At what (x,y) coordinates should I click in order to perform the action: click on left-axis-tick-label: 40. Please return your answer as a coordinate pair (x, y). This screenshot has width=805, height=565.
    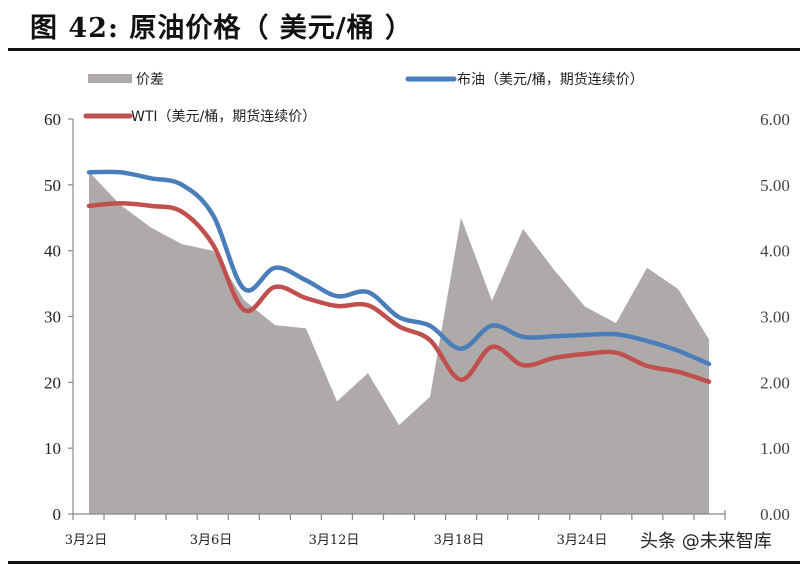
    Looking at the image, I should click on (52, 251).